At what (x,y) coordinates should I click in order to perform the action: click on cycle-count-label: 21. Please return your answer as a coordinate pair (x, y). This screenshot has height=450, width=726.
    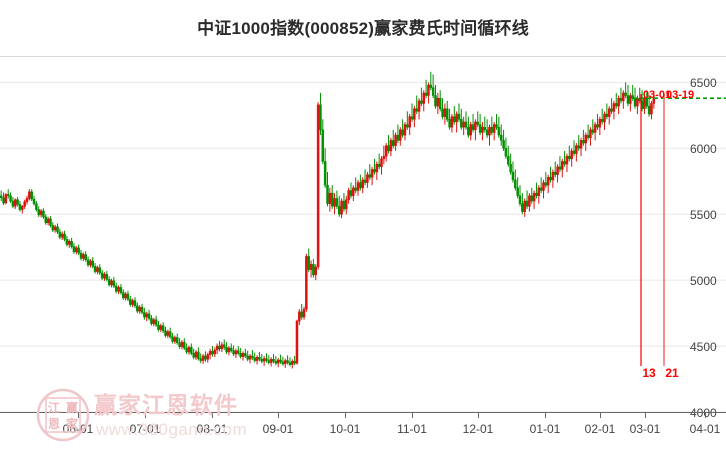
    Looking at the image, I should click on (672, 373).